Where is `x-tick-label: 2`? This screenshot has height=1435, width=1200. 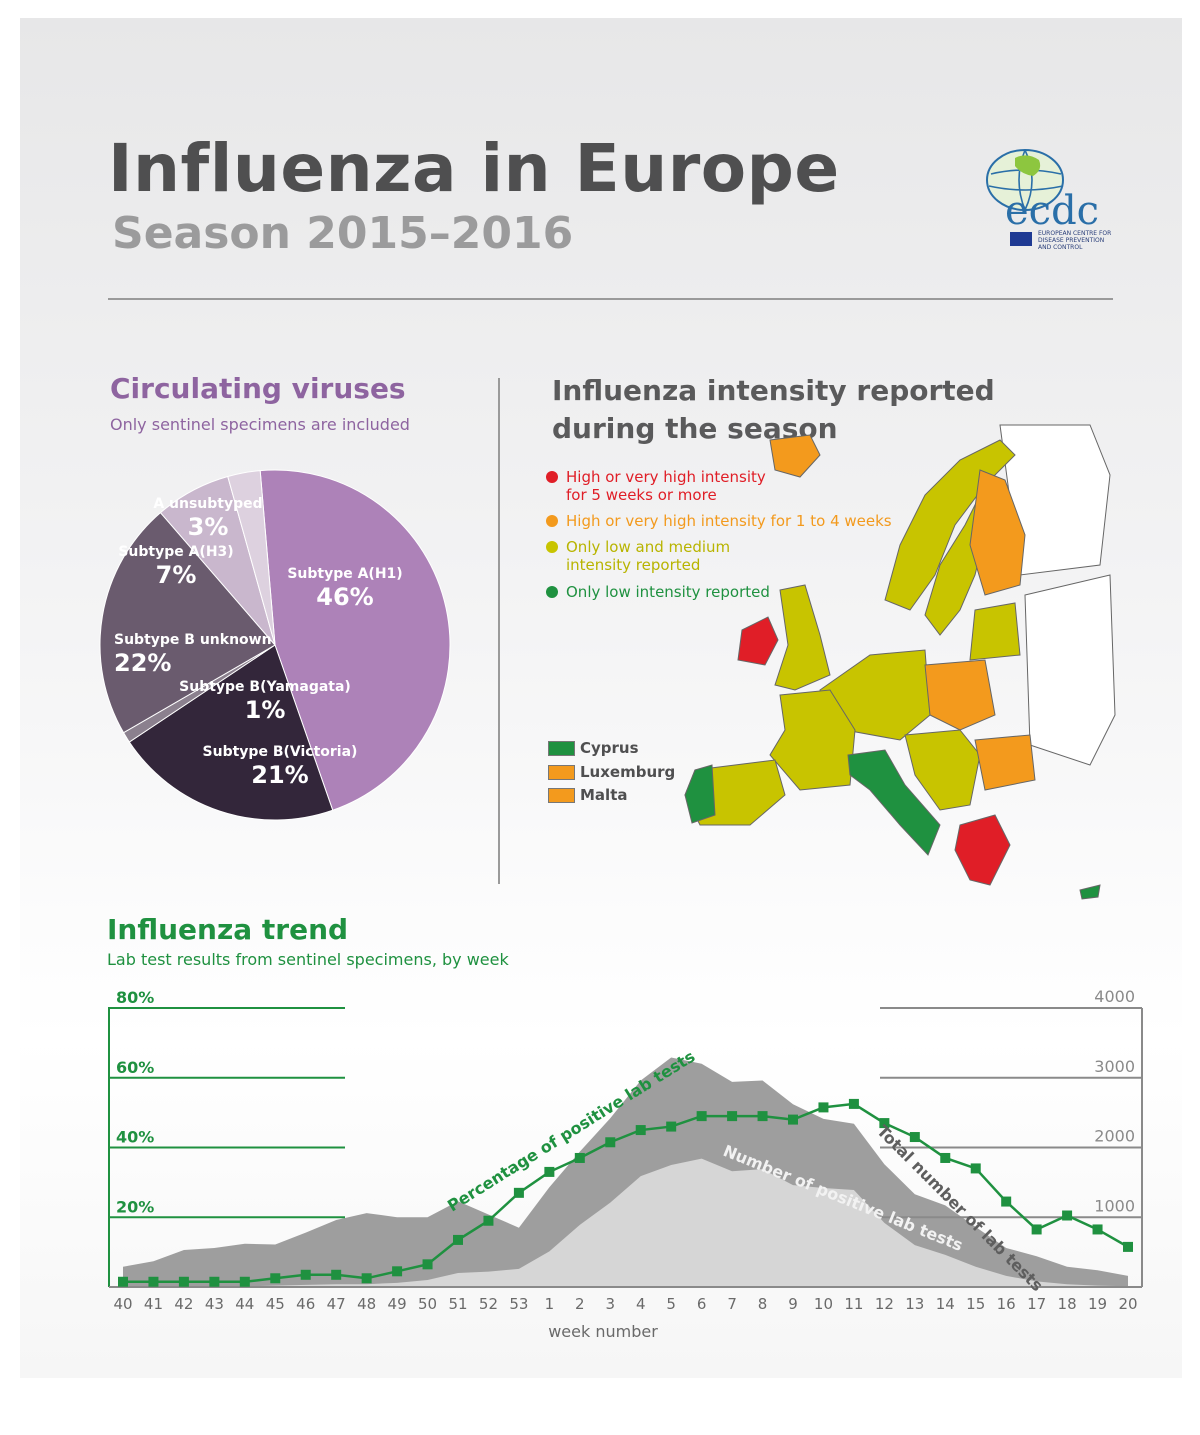 x-tick-label: 2 is located at coordinates (580, 1304).